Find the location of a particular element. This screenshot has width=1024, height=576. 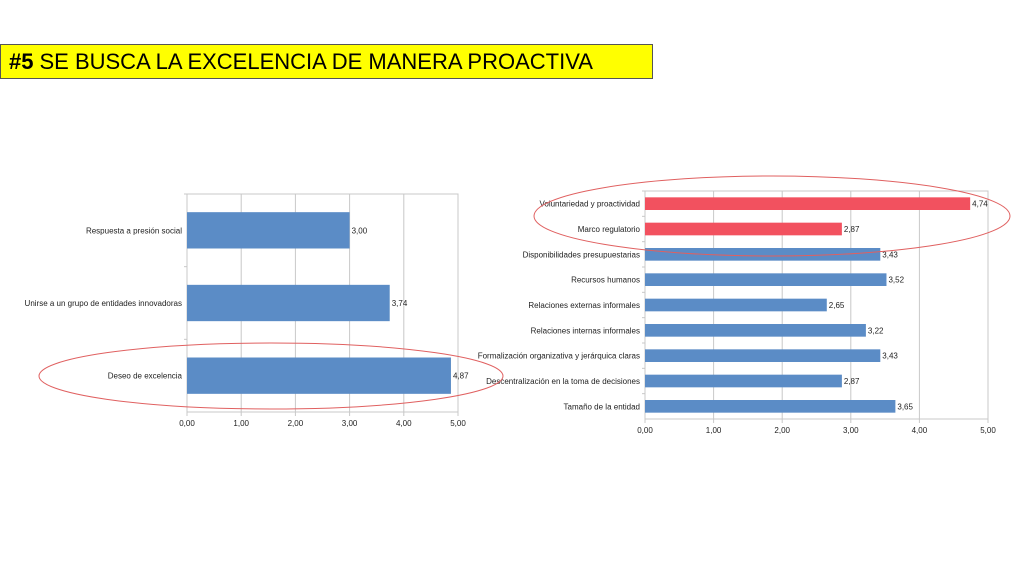

category-label: Tamaño de la entidad is located at coordinates (602, 406).